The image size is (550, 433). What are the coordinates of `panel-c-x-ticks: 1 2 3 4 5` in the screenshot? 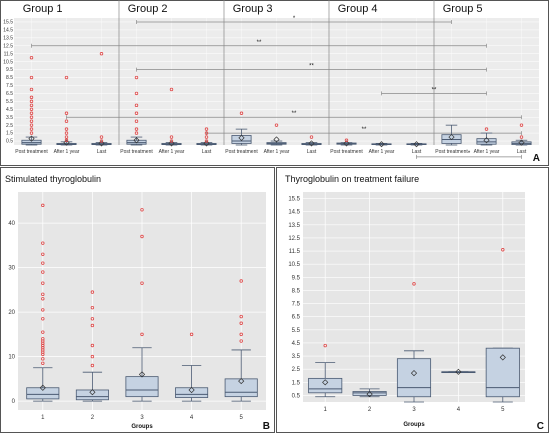 It's located at (415, 410).